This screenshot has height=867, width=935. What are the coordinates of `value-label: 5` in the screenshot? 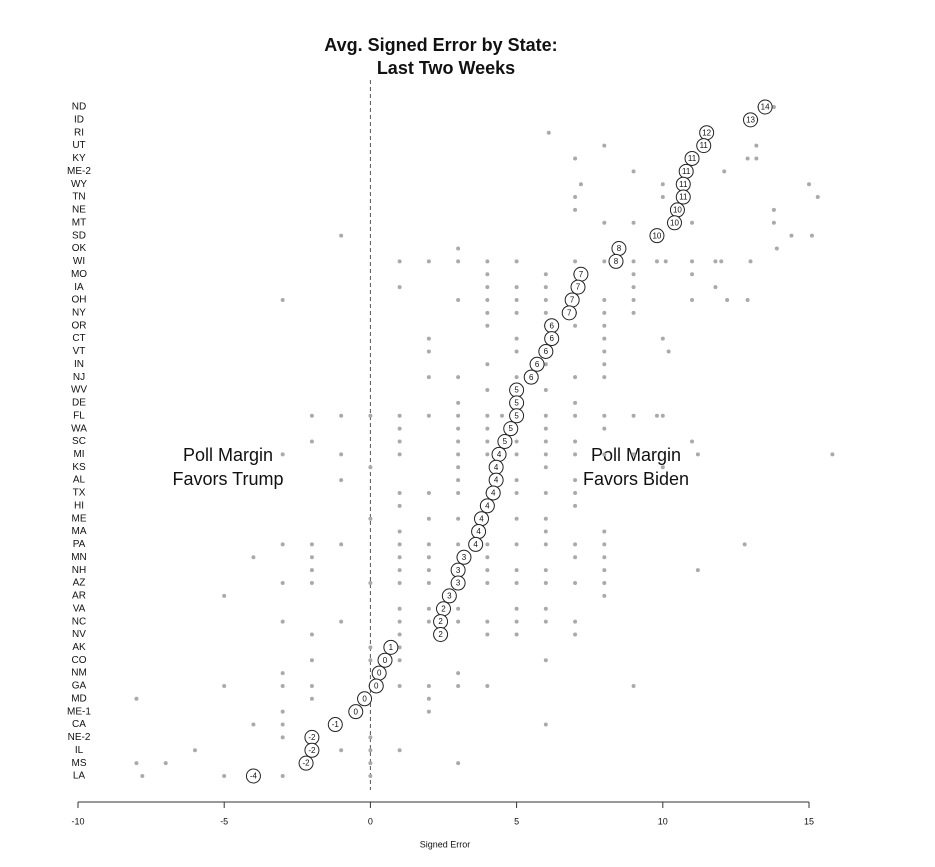 It's located at (516, 403).